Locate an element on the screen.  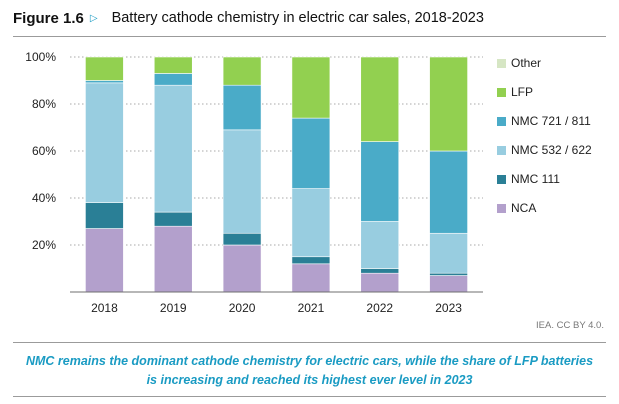
legend-label-nmc-721-811: NMC 721 / 811 is located at coordinates (551, 121).